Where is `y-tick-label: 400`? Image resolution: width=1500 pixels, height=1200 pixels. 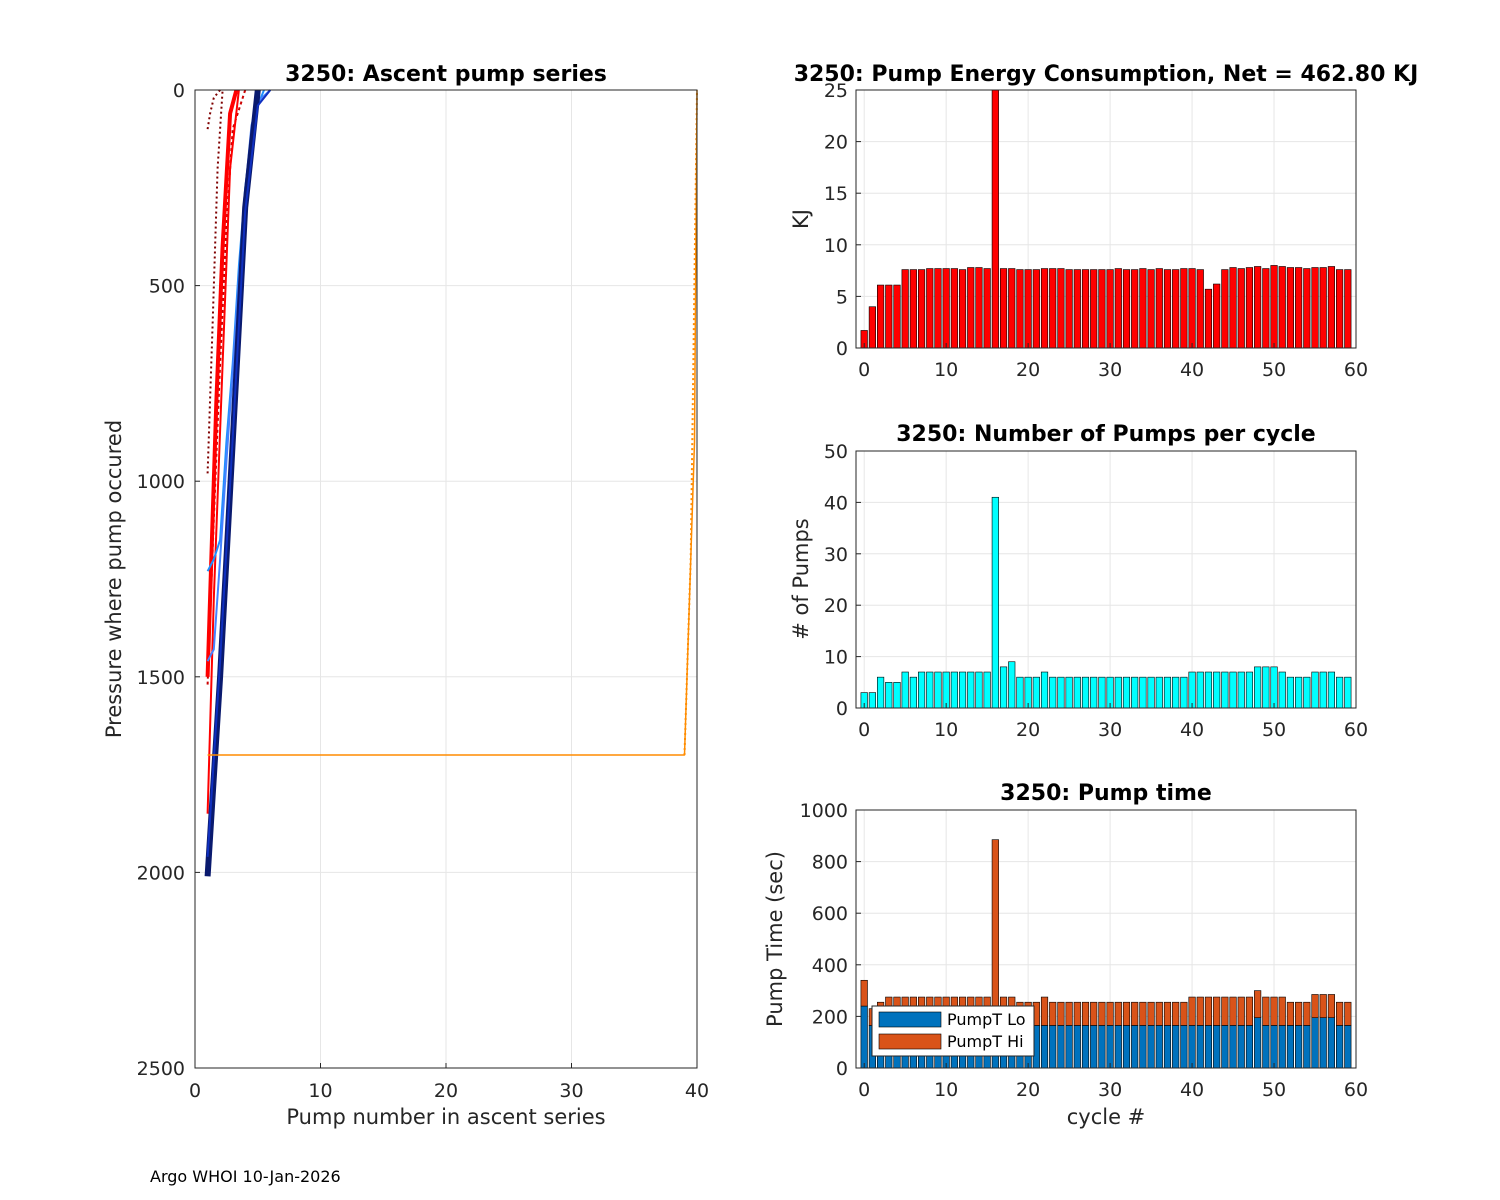
y-tick-label: 400 is located at coordinates (830, 966).